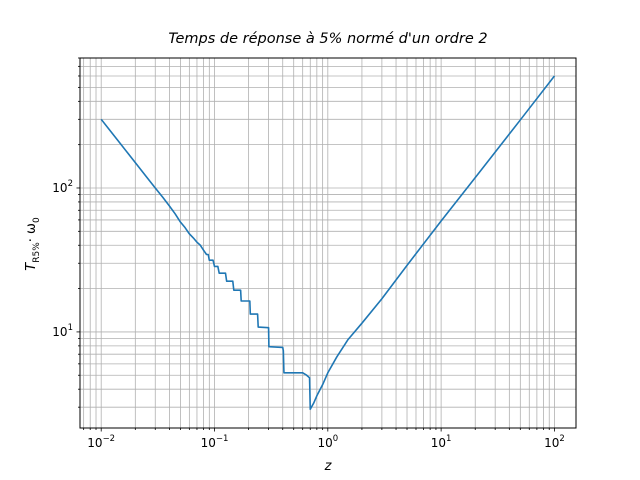 The image size is (640, 480). What do you see at coordinates (215, 442) in the screenshot?
I see `x-tick-label: 10⁻¹` at bounding box center [215, 442].